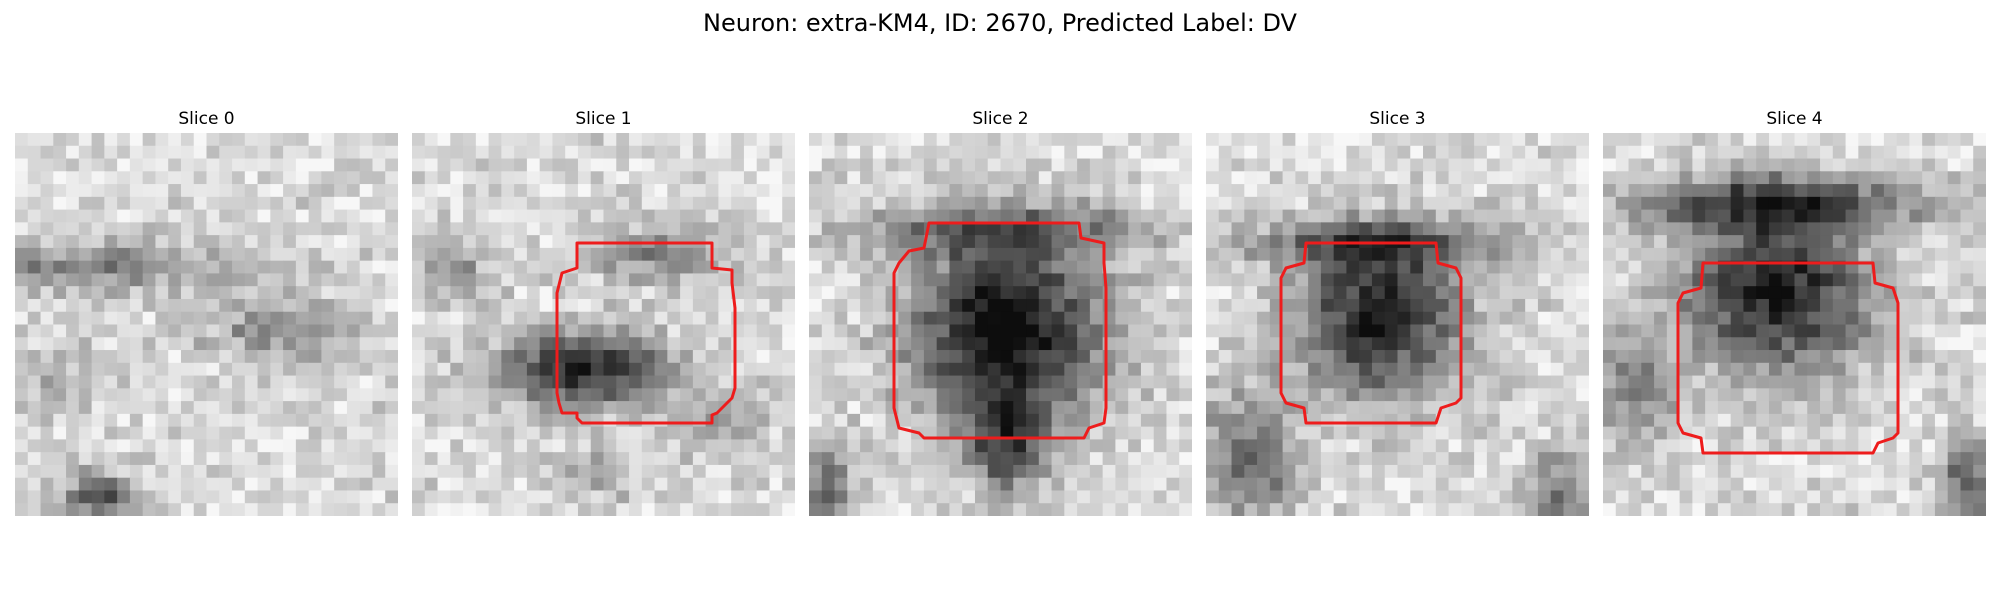 This screenshot has height=600, width=2000. Describe the element at coordinates (1794, 119) in the screenshot. I see `slice-title: Slice 4` at that location.